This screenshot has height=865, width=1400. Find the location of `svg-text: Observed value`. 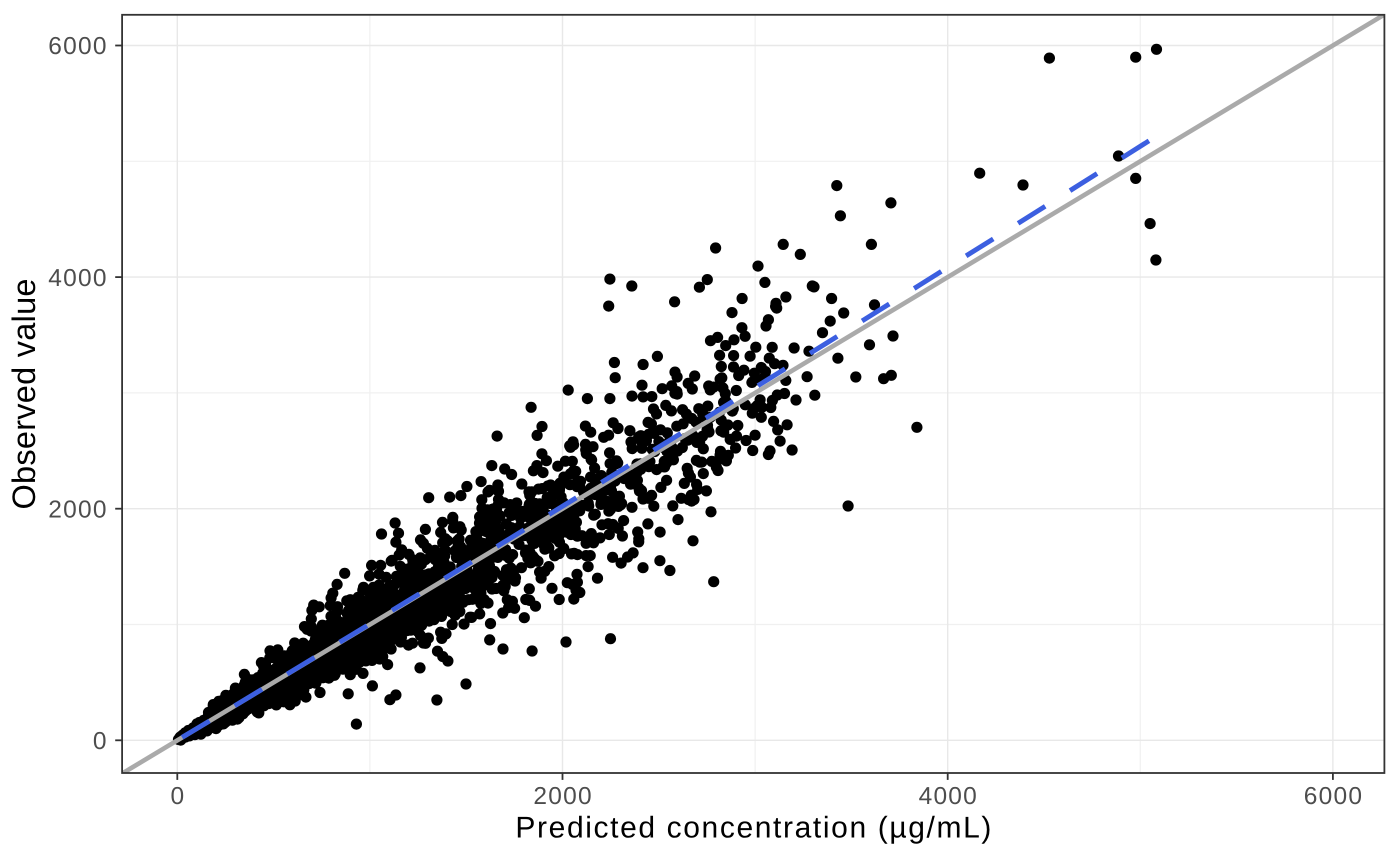

svg-text: Observed value is located at coordinates (24, 394).